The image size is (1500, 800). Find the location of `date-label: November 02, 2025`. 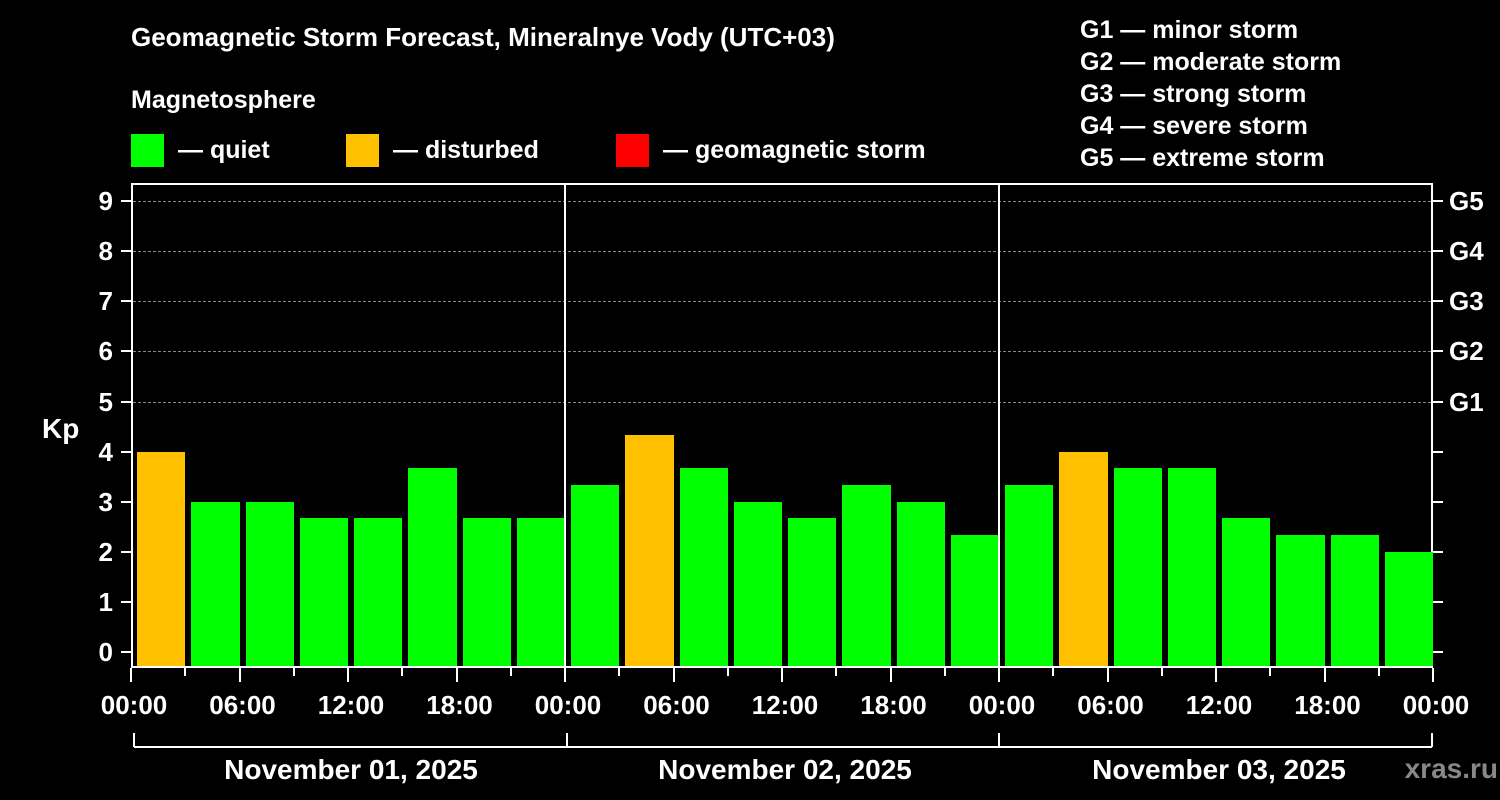

date-label: November 02, 2025 is located at coordinates (785, 769).